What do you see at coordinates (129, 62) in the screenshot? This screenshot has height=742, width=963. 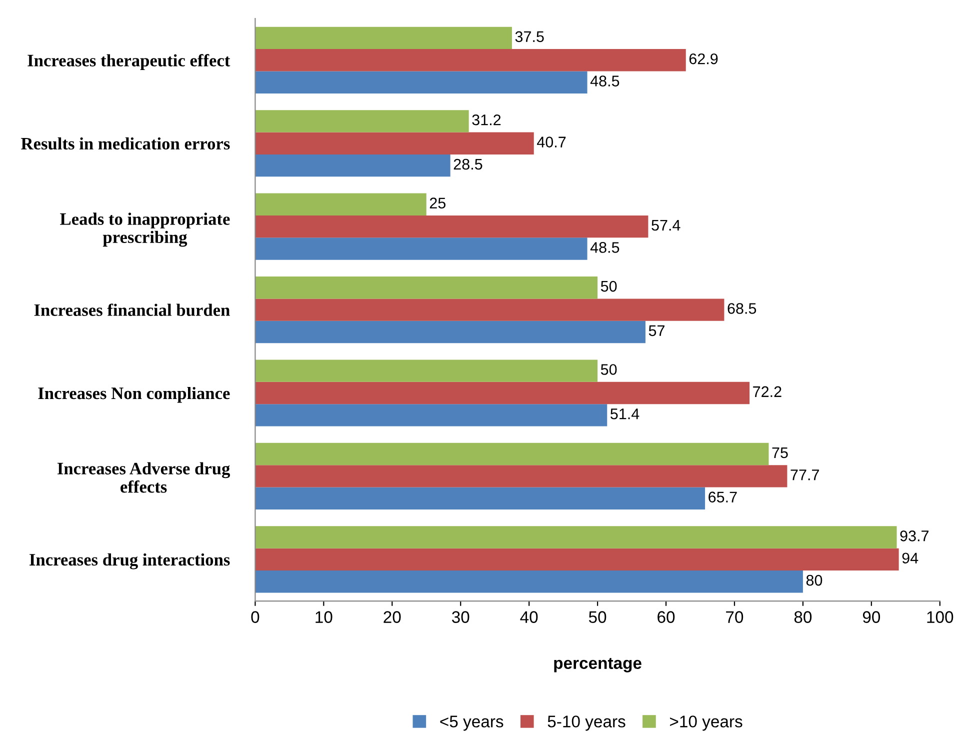 I see `y-tick-label: Increases therapeutic effect` at bounding box center [129, 62].